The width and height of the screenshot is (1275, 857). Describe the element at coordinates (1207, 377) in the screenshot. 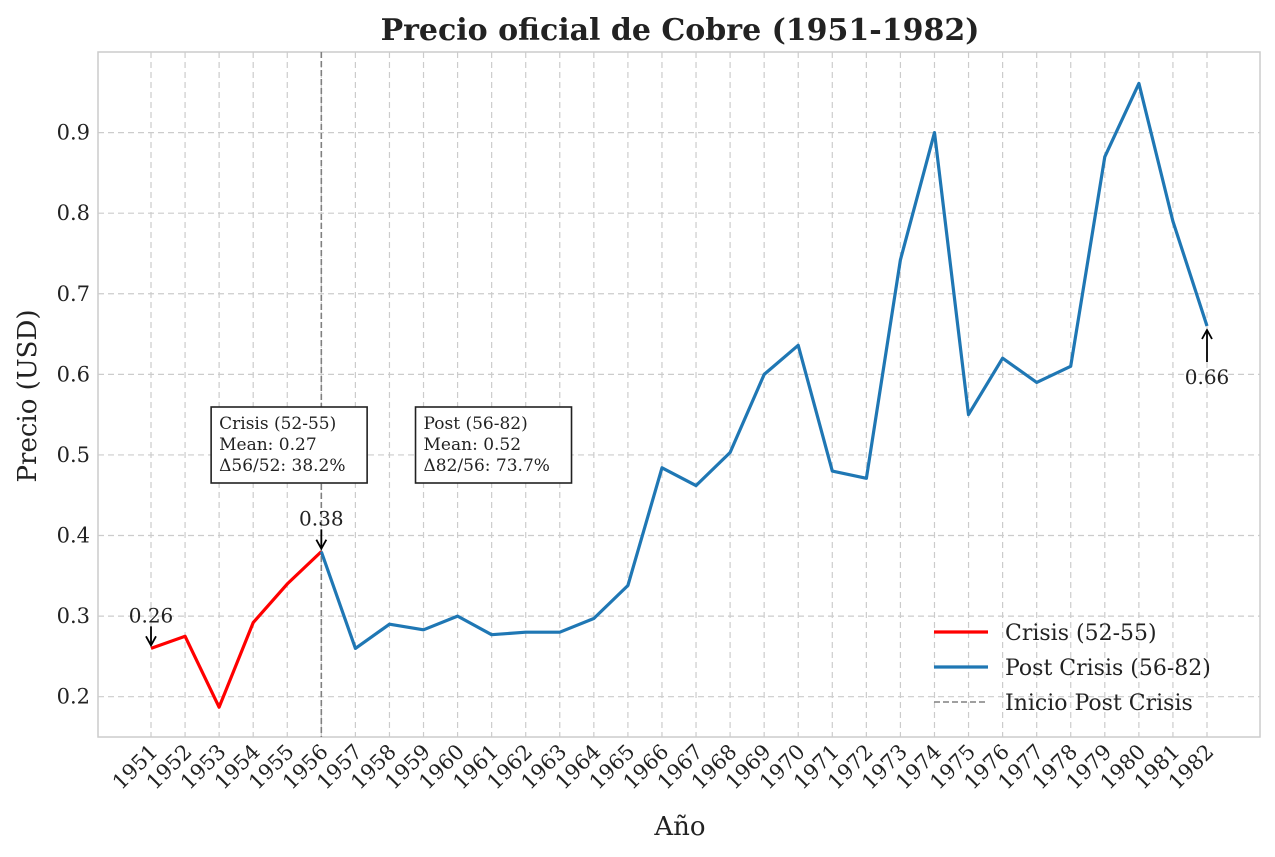

I see `annotation-label: 0.66` at that location.